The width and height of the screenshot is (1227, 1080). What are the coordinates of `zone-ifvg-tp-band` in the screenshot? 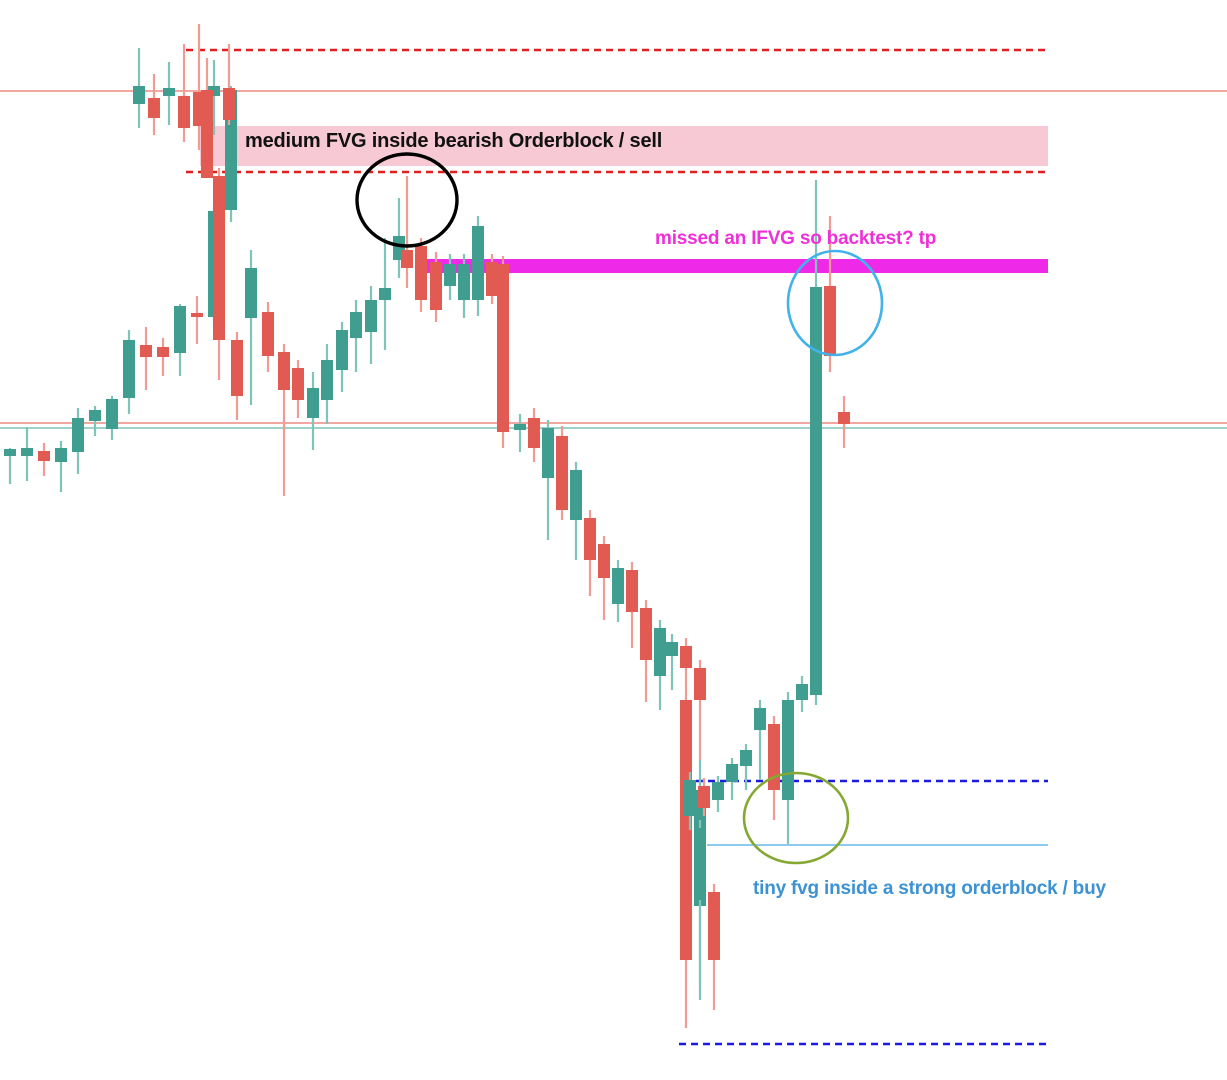 It's located at (734, 266).